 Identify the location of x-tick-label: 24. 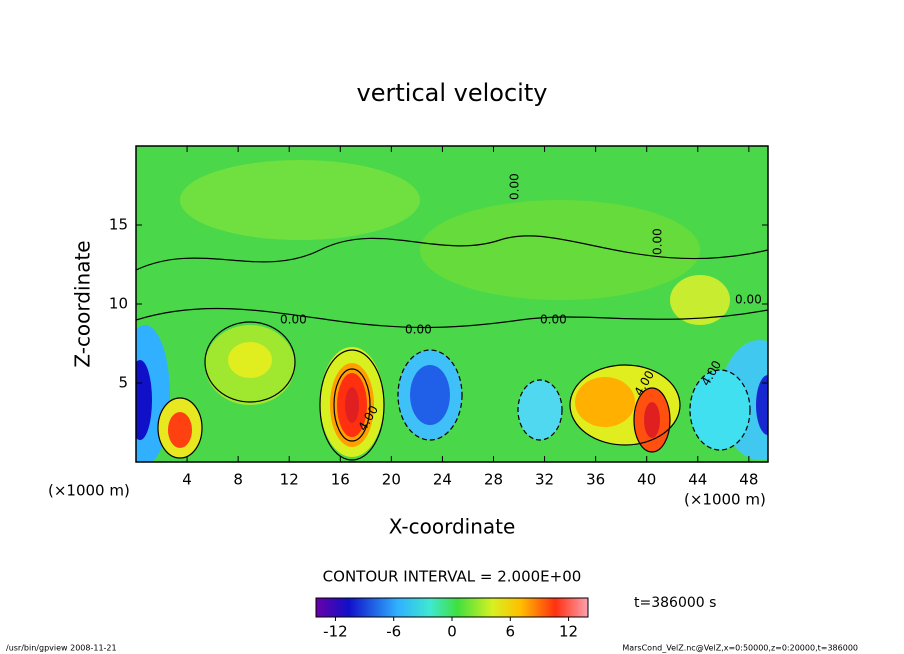
(442, 480).